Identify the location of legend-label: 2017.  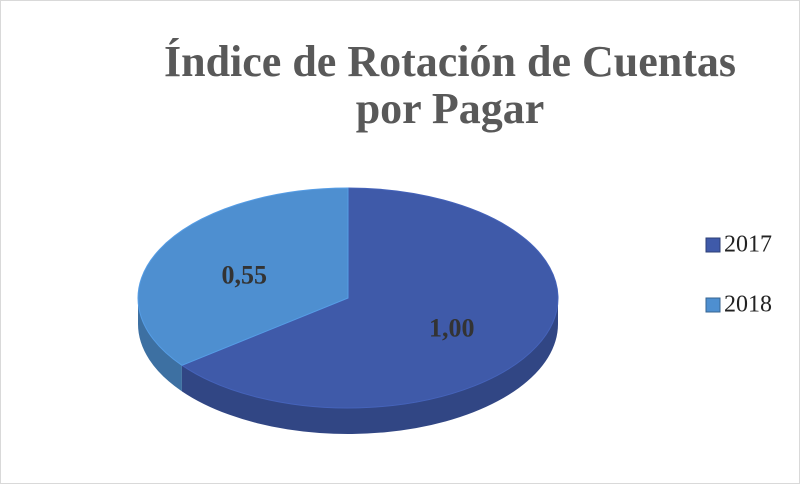
(748, 245).